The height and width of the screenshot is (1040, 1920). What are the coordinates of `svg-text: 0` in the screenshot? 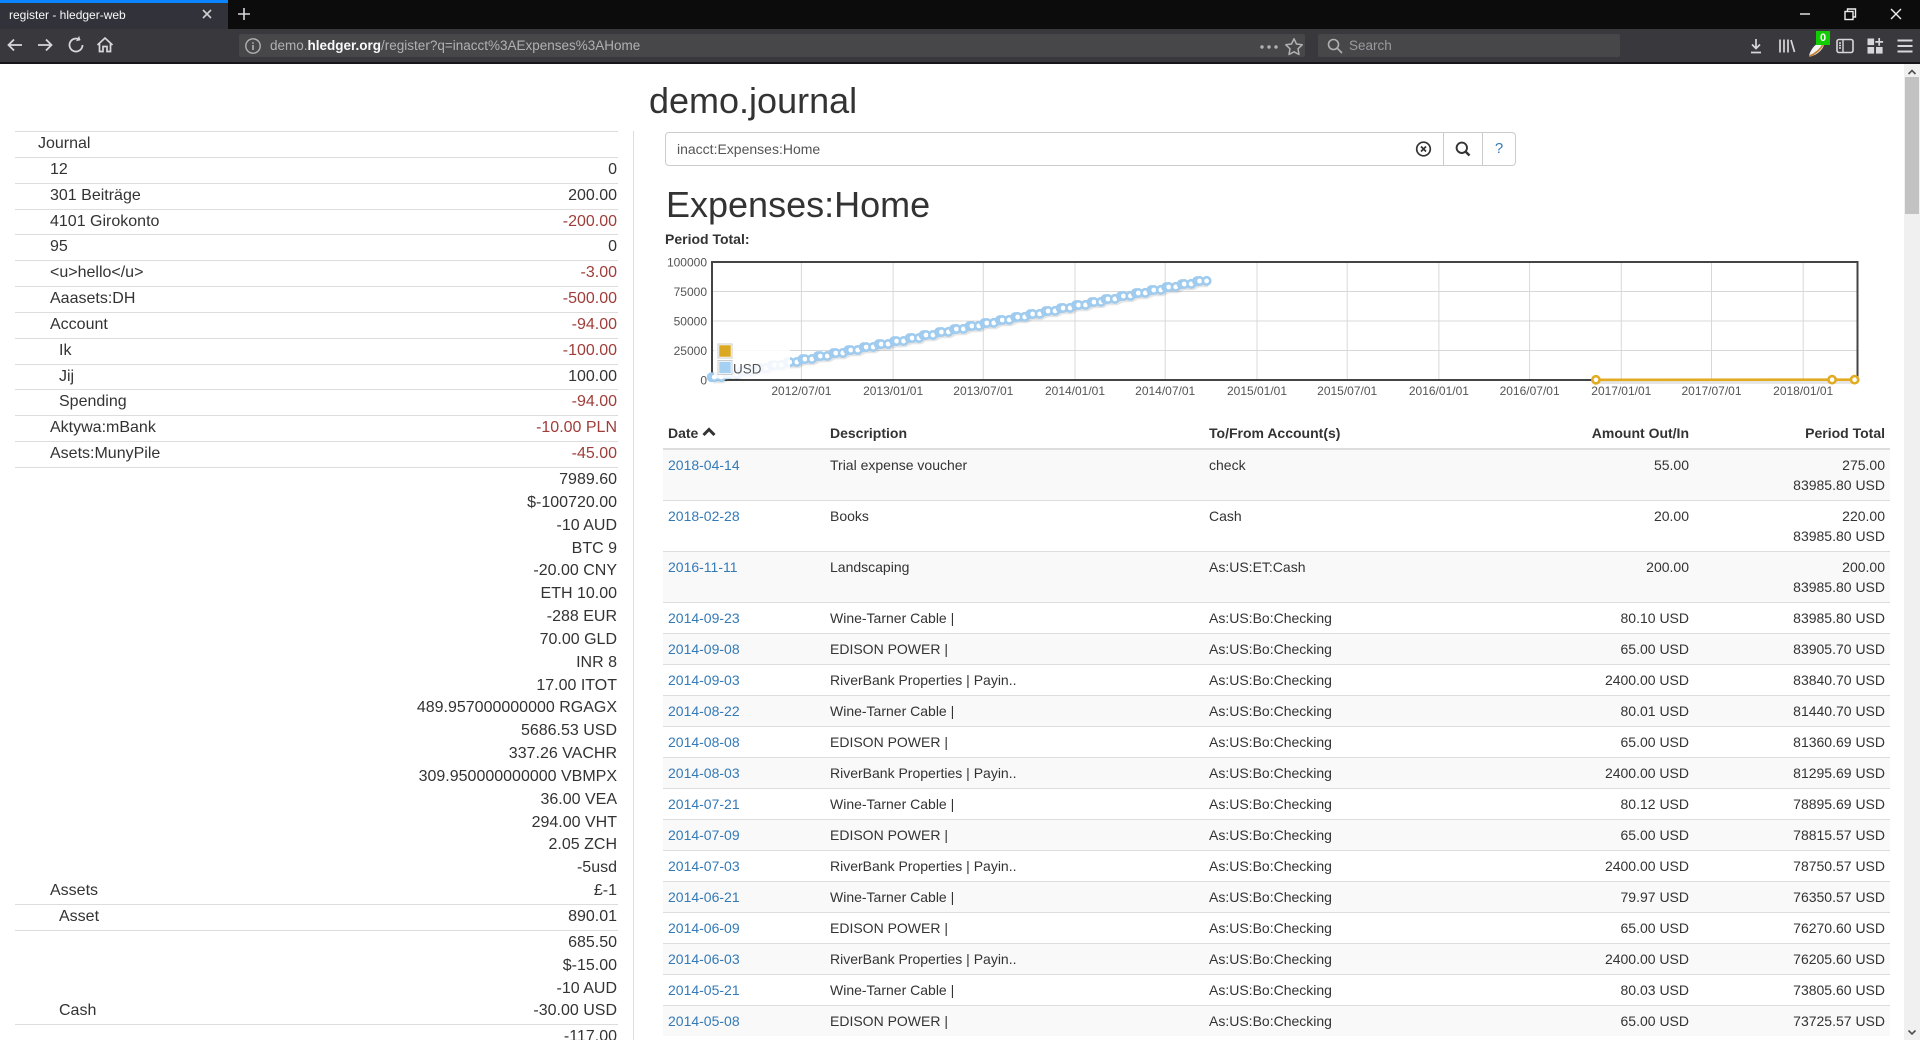 It's located at (703, 381).